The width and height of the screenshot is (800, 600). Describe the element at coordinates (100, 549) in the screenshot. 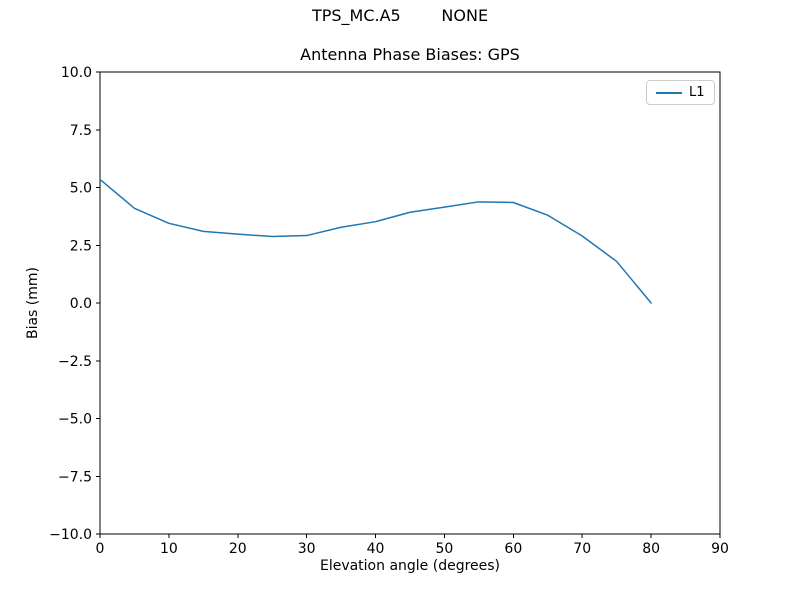

I see `x-tick-label: 0` at that location.